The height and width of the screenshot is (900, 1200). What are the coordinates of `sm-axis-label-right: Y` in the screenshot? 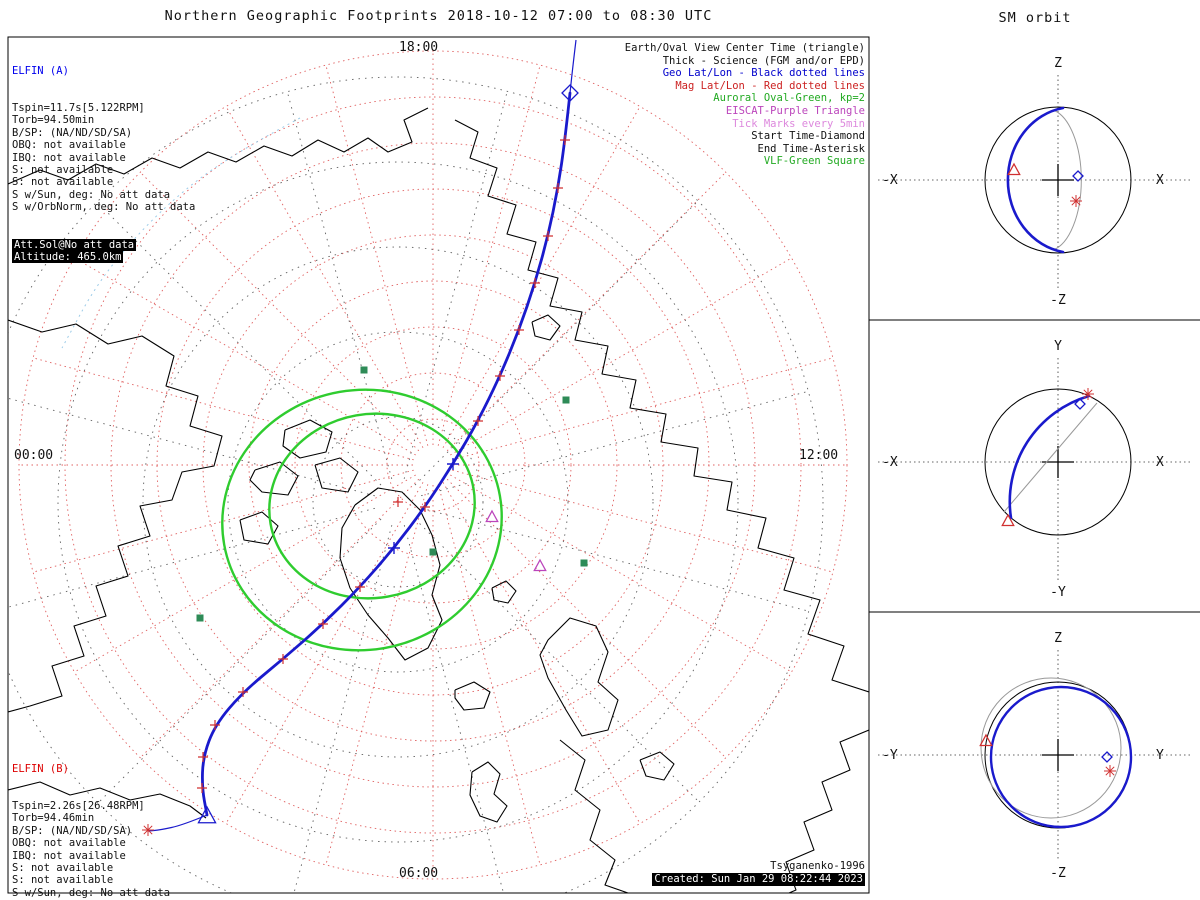 It's located at (1160, 755).